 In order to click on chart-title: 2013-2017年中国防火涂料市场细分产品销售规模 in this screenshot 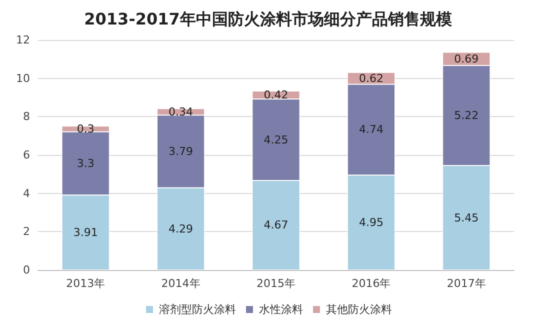, I will do `click(268, 19)`.